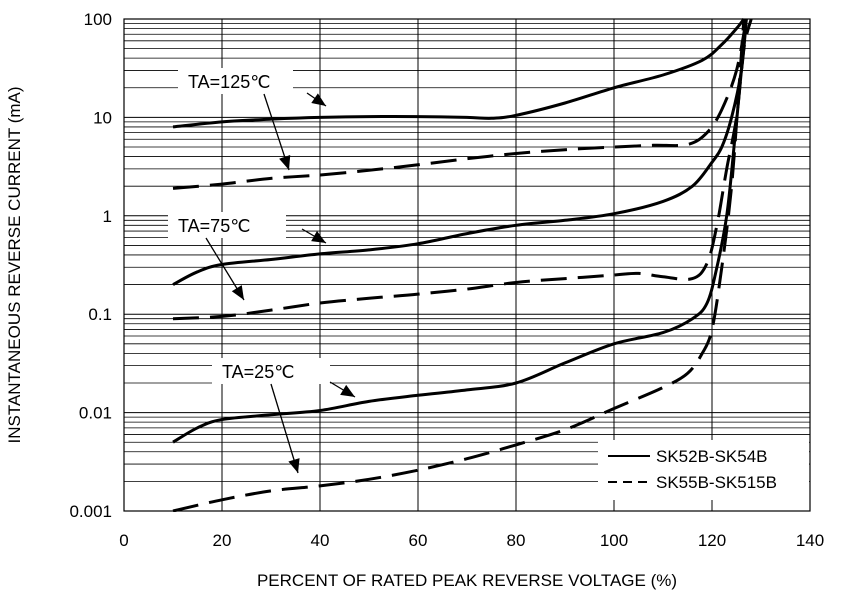 The height and width of the screenshot is (603, 852). I want to click on legend-label-sk52b: SK52B-SK54B, so click(712, 456).